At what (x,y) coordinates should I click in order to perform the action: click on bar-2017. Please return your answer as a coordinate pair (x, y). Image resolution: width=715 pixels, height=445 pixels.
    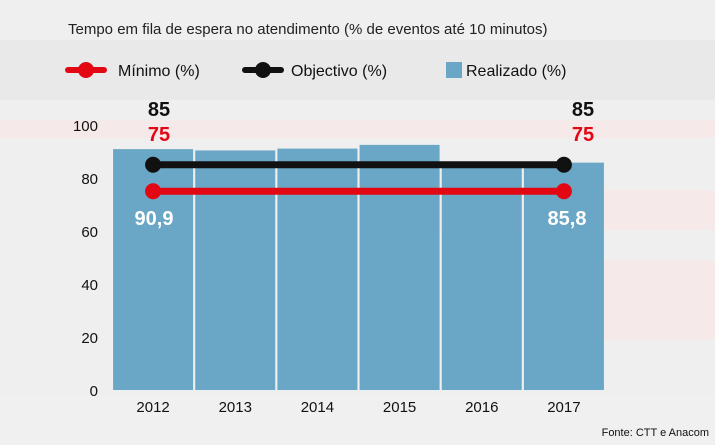
    Looking at the image, I should click on (563, 276).